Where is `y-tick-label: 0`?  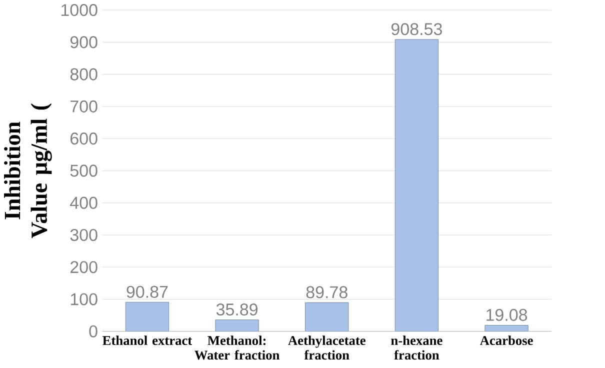 y-tick-label: 0 is located at coordinates (93, 332).